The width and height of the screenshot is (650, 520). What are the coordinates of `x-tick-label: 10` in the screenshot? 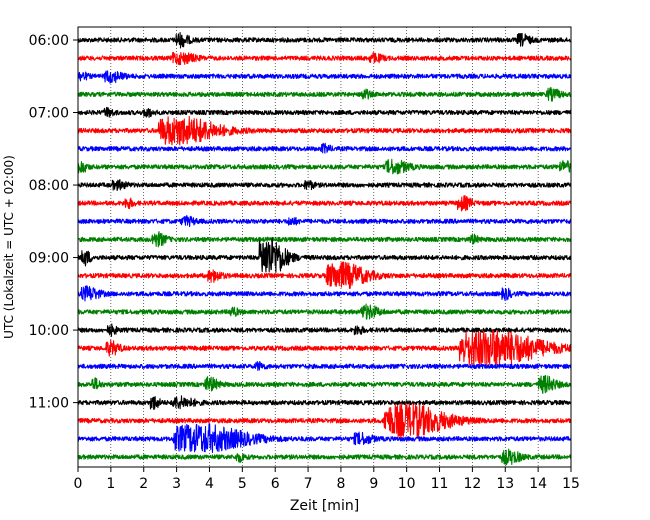 It's located at (407, 484).